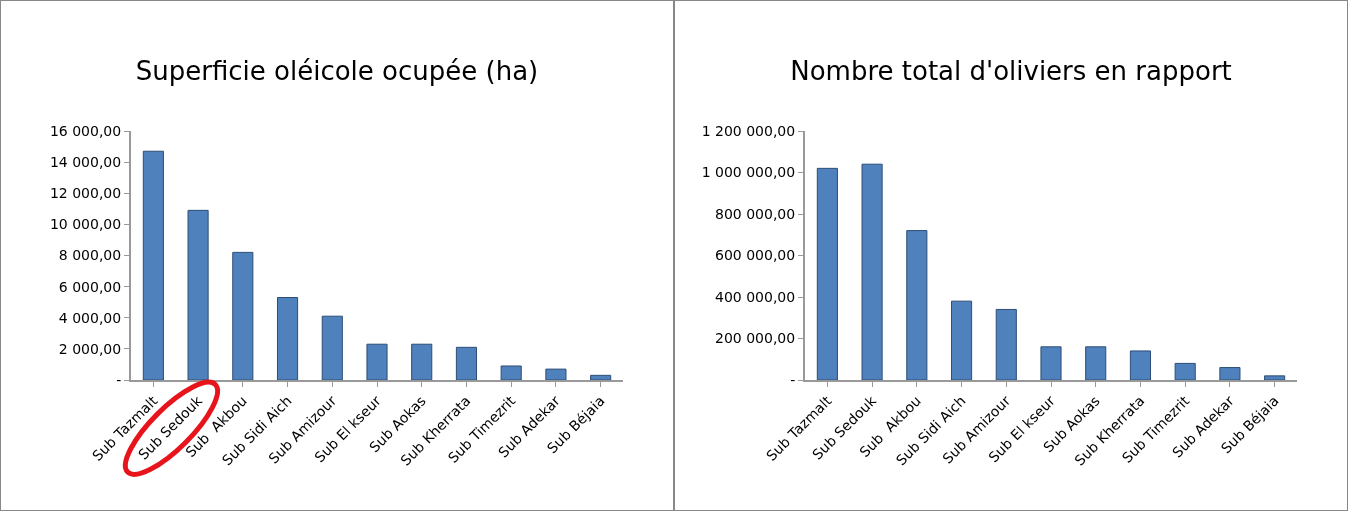  What do you see at coordinates (85, 193) in the screenshot?
I see `y-tick-label: 12 000,00` at bounding box center [85, 193].